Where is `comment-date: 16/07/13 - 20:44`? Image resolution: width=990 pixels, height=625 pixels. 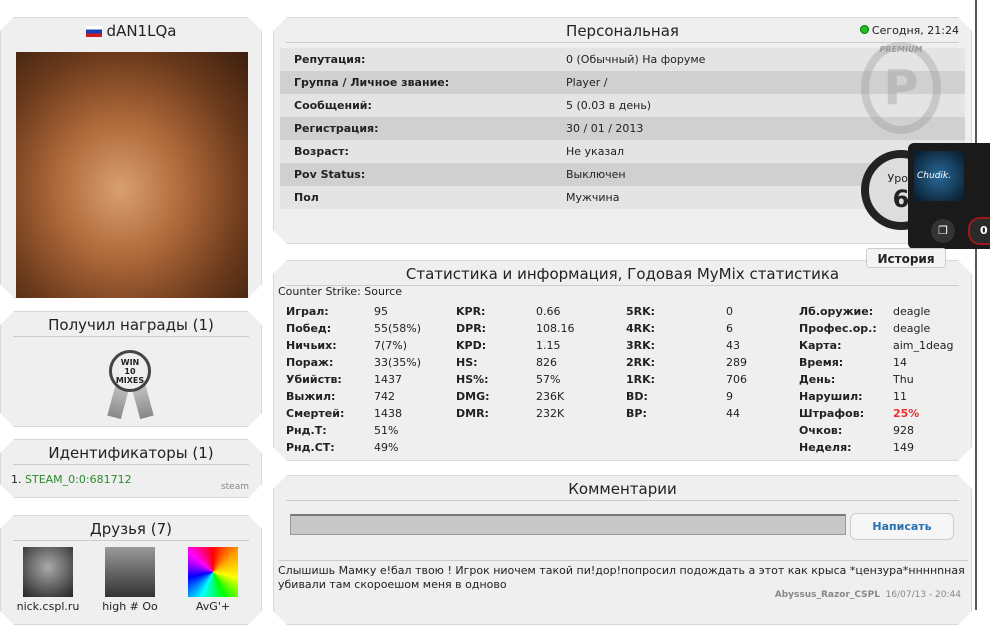
comment-date: 16/07/13 - 20:44 is located at coordinates (923, 595).